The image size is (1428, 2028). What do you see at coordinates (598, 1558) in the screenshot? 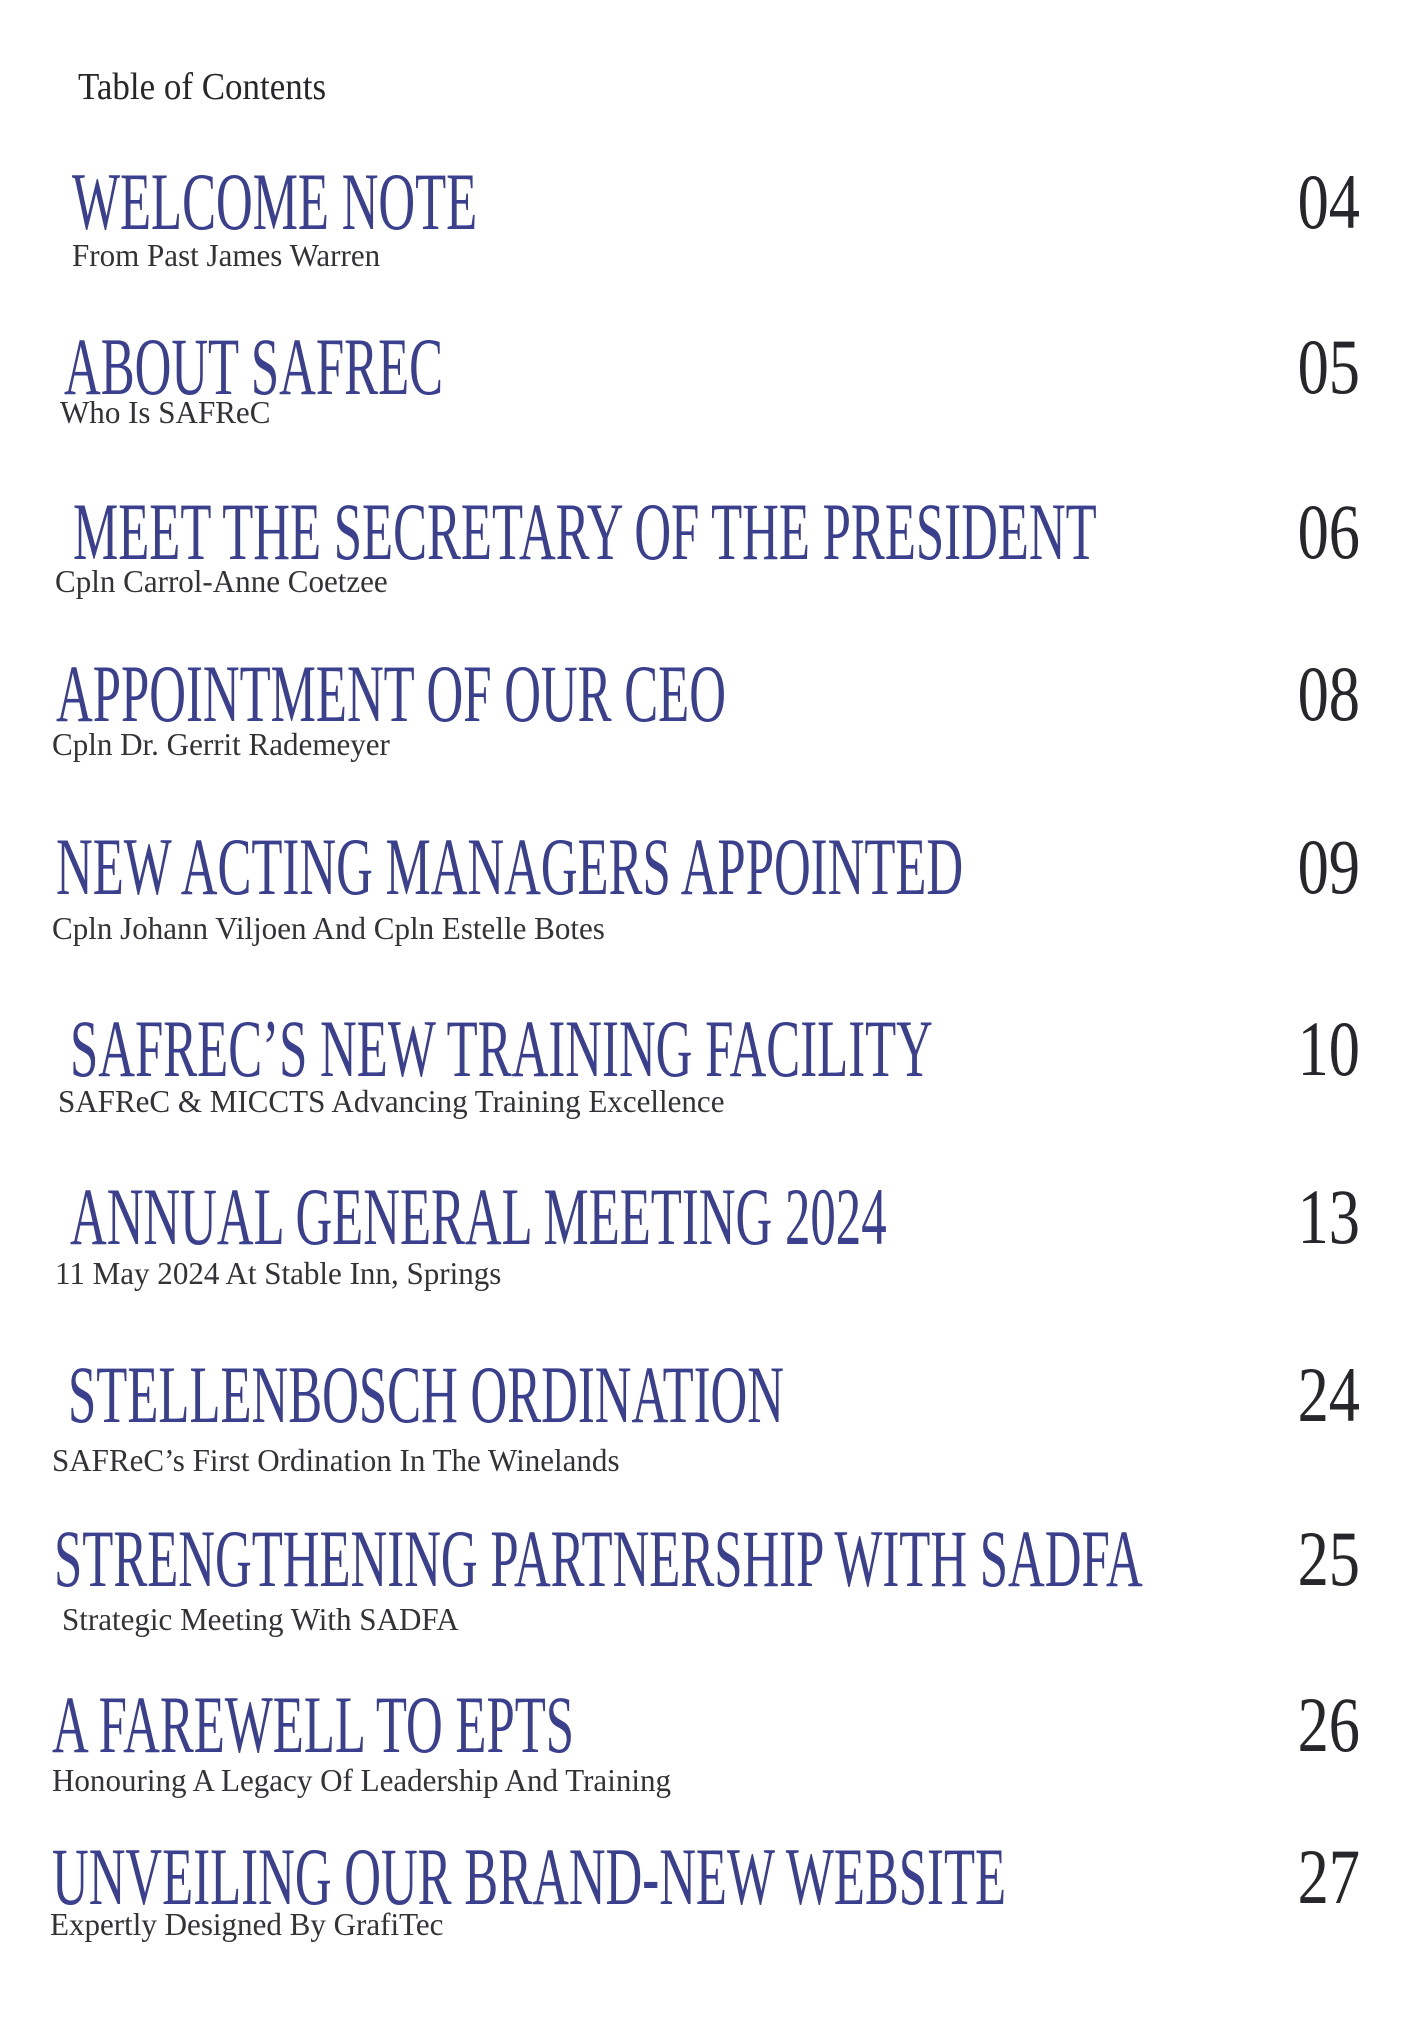
I see `entry-title: STRENGTHENING PARTNERSHIP WITH SADFA` at bounding box center [598, 1558].